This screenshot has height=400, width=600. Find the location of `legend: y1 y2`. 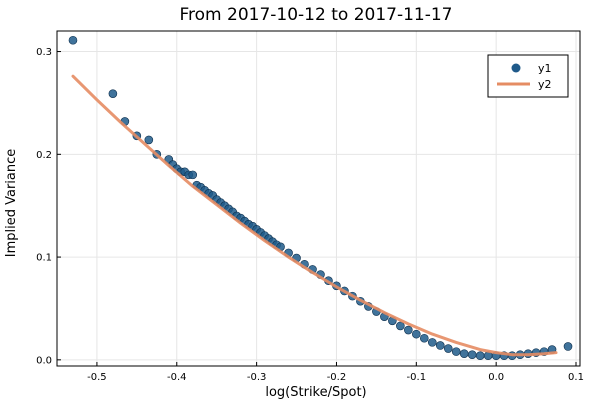

legend: y1 y2 is located at coordinates (528, 76).